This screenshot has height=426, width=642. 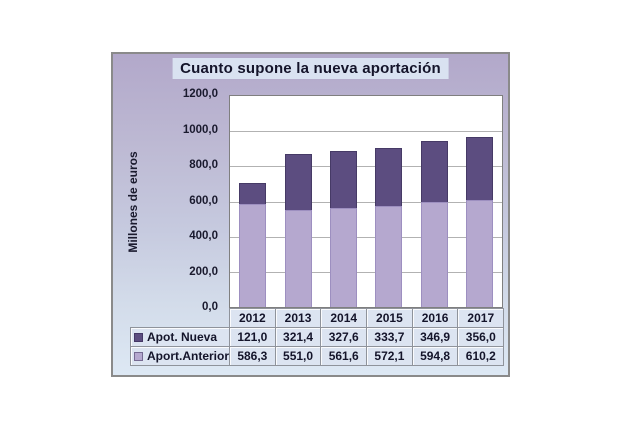 I want to click on year-cell: 2015, so click(x=389, y=318).